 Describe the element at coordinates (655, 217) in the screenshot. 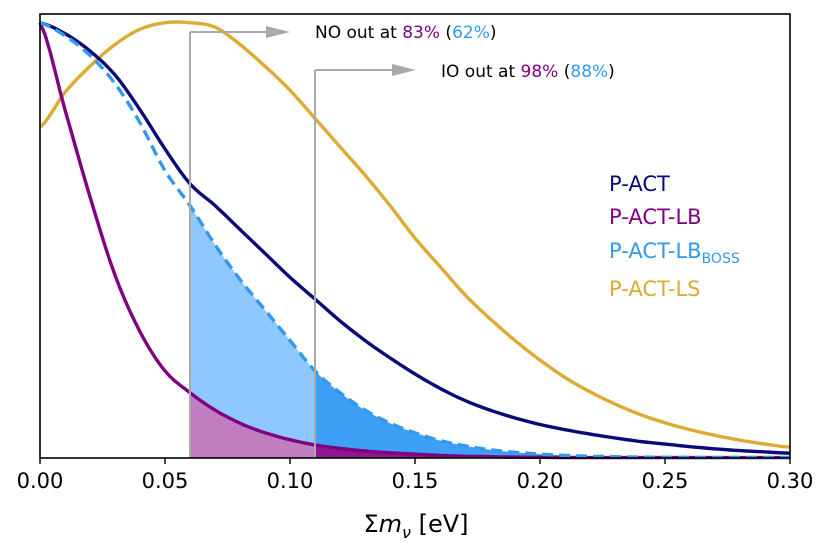

I see `legend-entry-p-act-lb: P-ACT-LB` at that location.